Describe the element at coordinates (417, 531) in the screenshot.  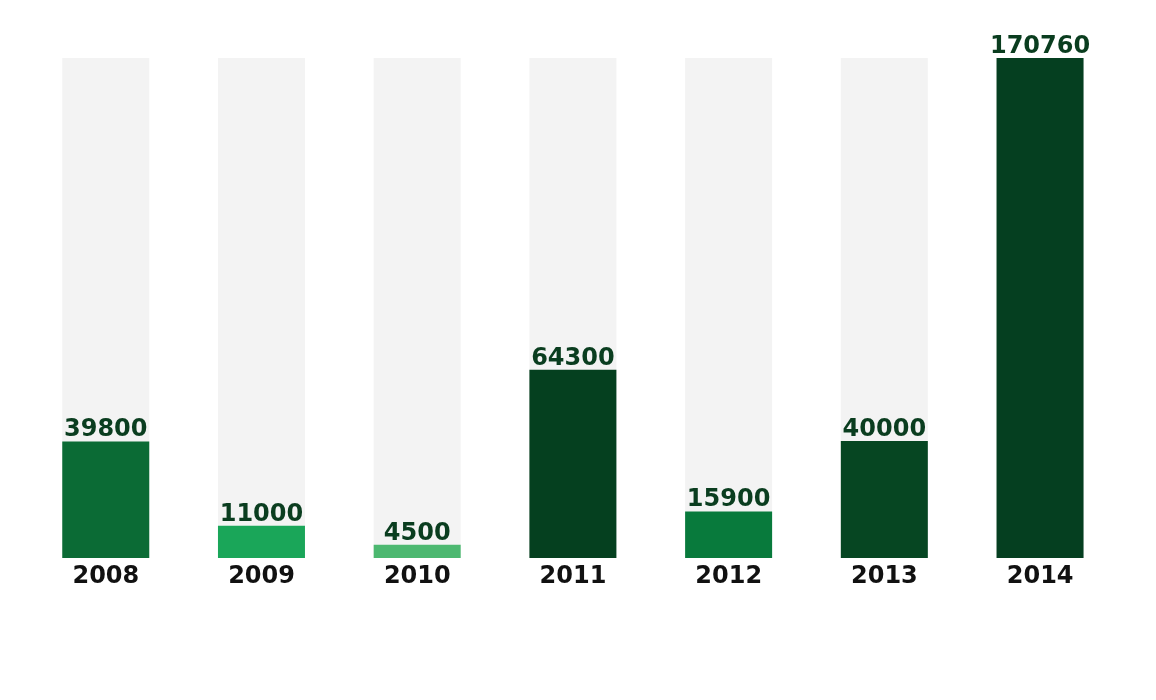
I see `data-label: 4500` at that location.